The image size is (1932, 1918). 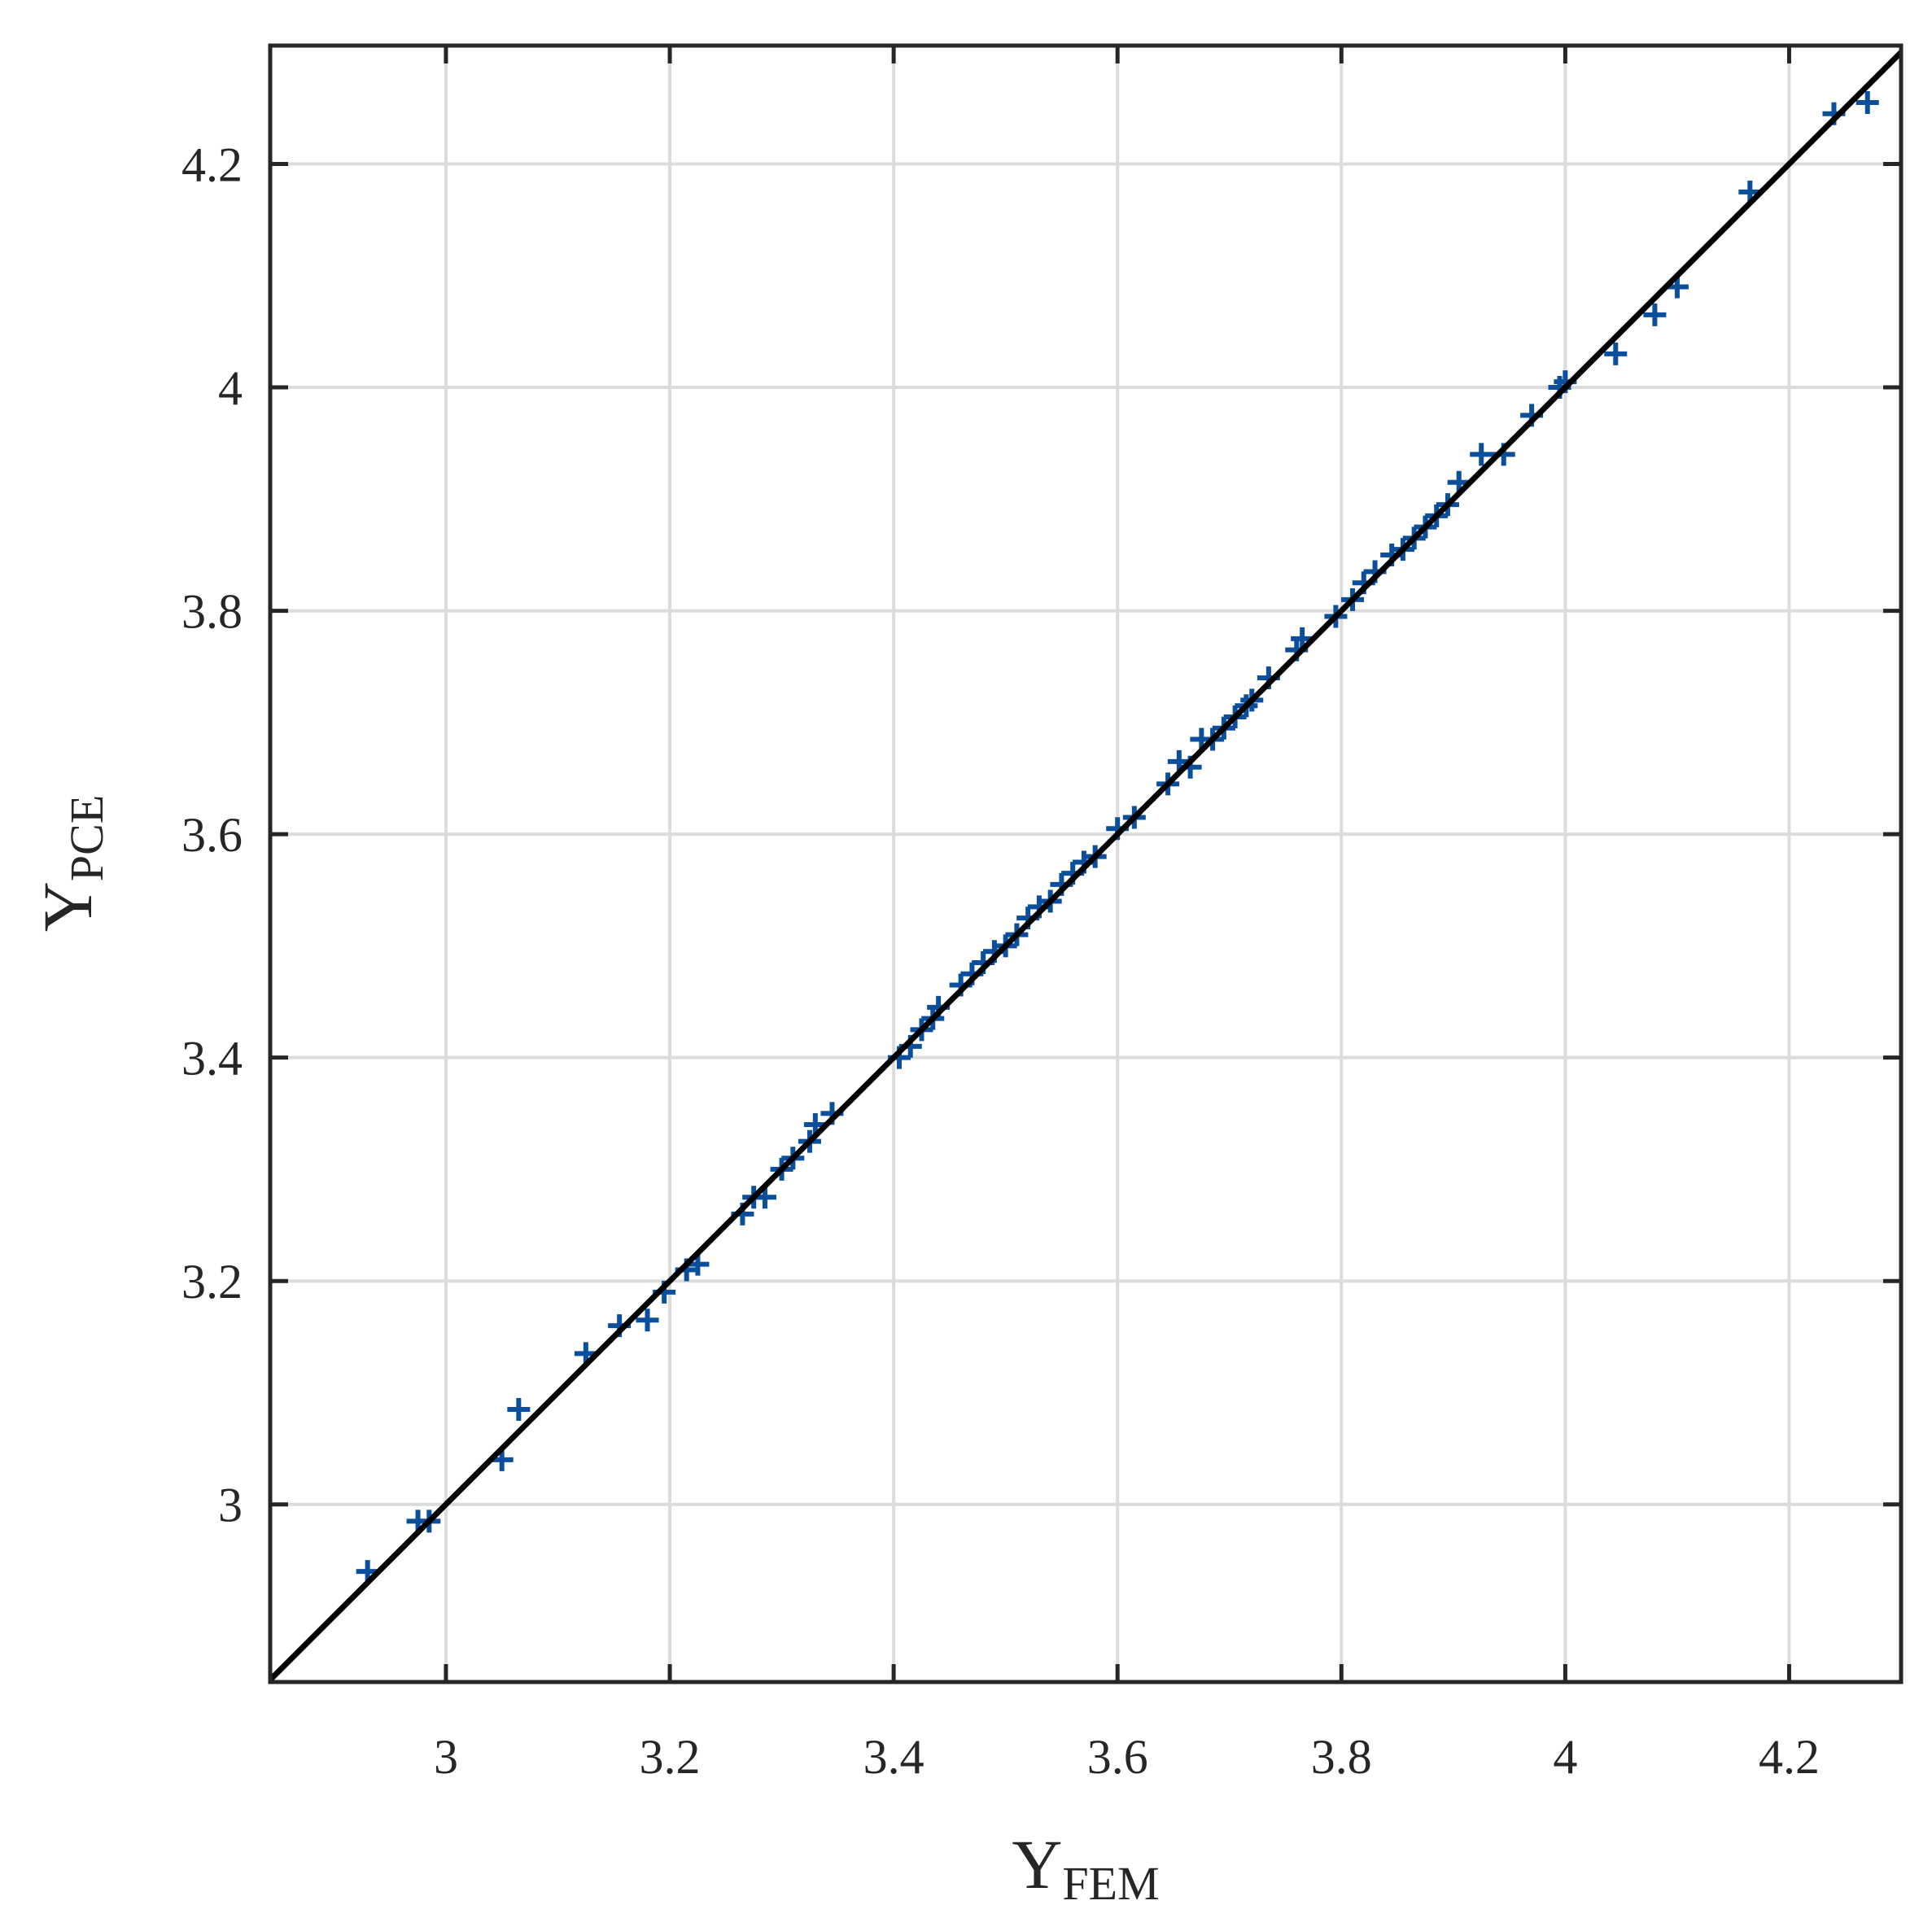 I want to click on x-tick-label: 4, so click(x=1565, y=1757).